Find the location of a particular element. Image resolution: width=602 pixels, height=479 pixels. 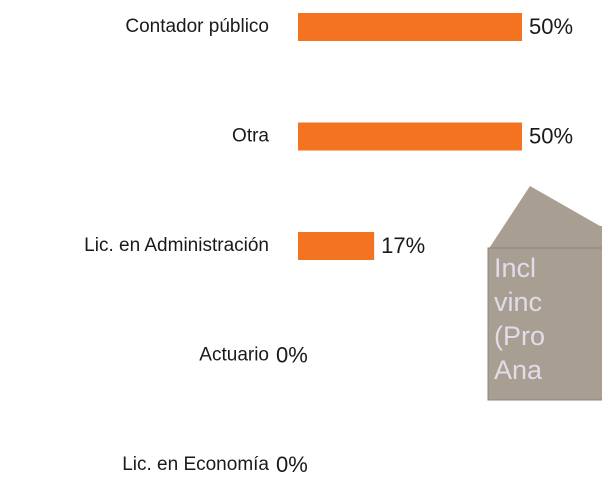

callout-box is located at coordinates (544, 324).